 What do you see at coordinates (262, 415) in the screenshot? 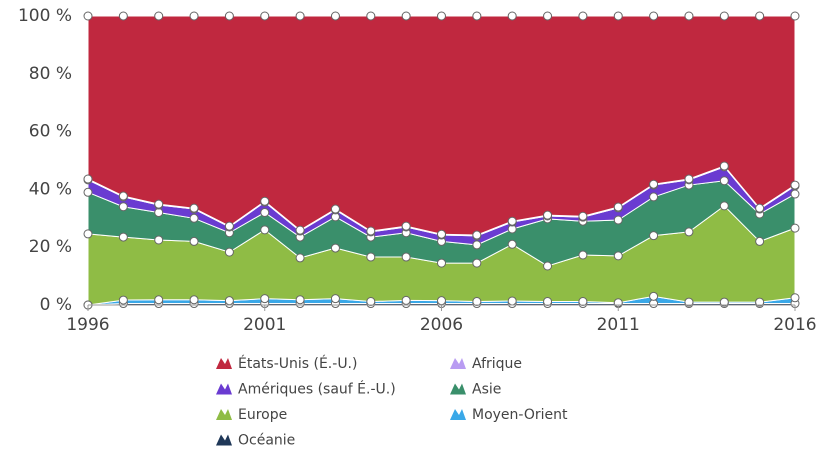
I see `legend-label: Europe` at bounding box center [262, 415].